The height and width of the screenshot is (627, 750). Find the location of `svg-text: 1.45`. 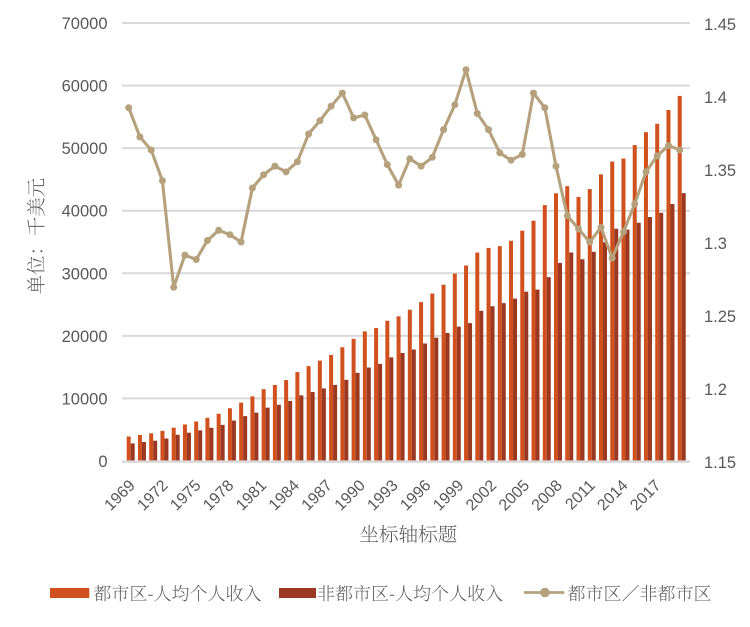

svg-text: 1.45 is located at coordinates (720, 25).